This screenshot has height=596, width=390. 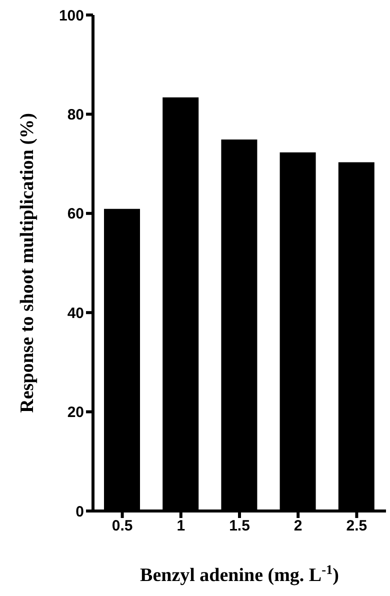 I want to click on y-tick-label: 0, so click(x=80, y=511).